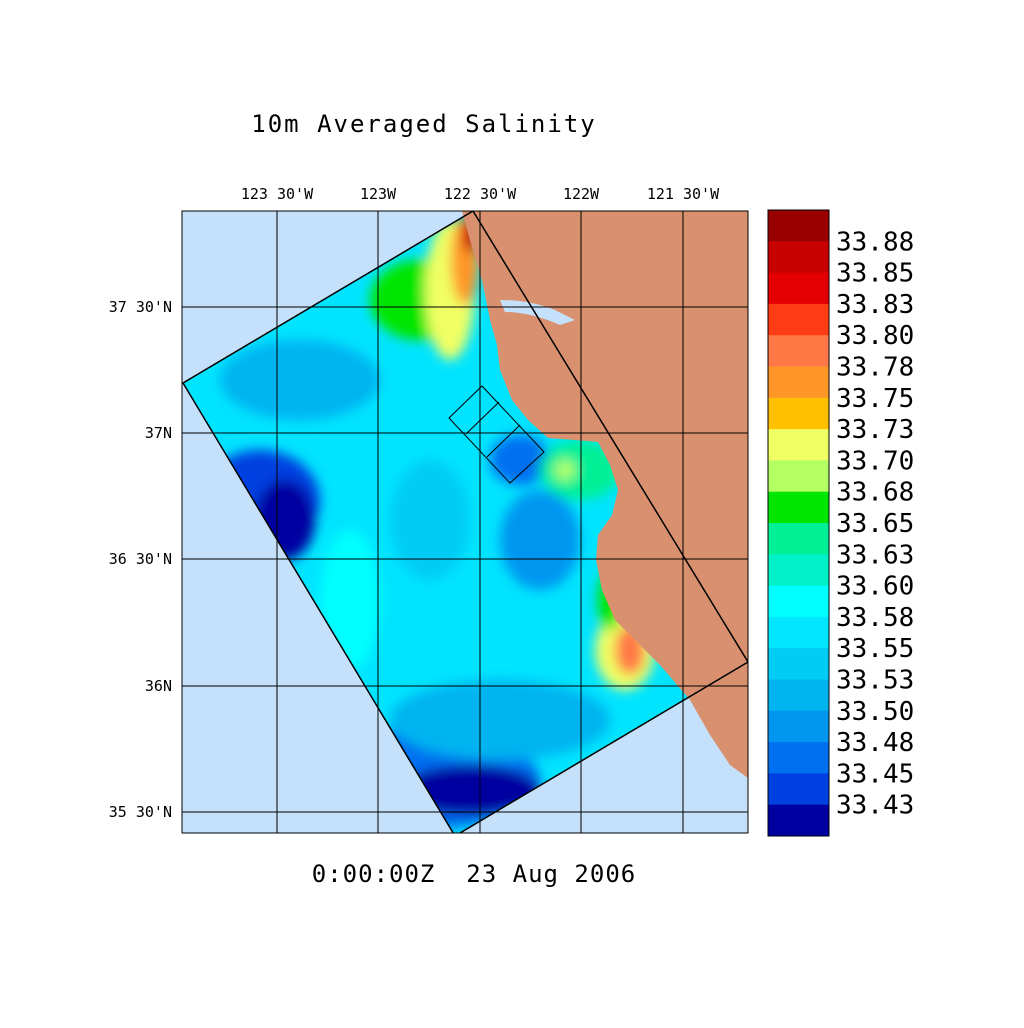  What do you see at coordinates (875, 399) in the screenshot?
I see `colorbar-label: 33.75` at bounding box center [875, 399].